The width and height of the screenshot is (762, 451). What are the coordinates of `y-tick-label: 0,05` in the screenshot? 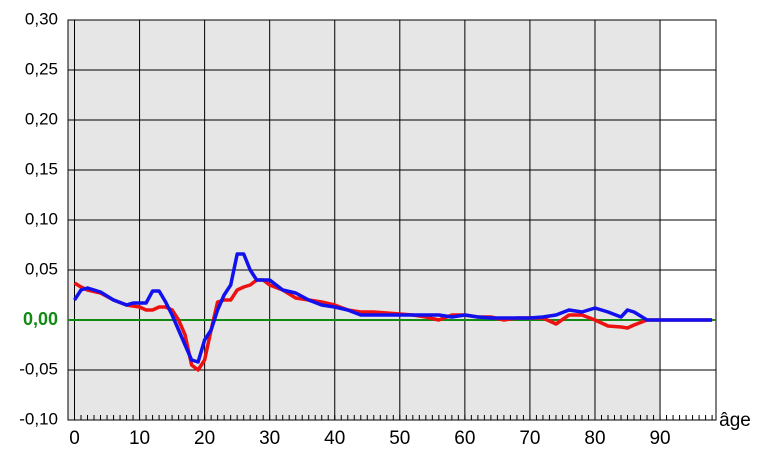 It's located at (41, 268).